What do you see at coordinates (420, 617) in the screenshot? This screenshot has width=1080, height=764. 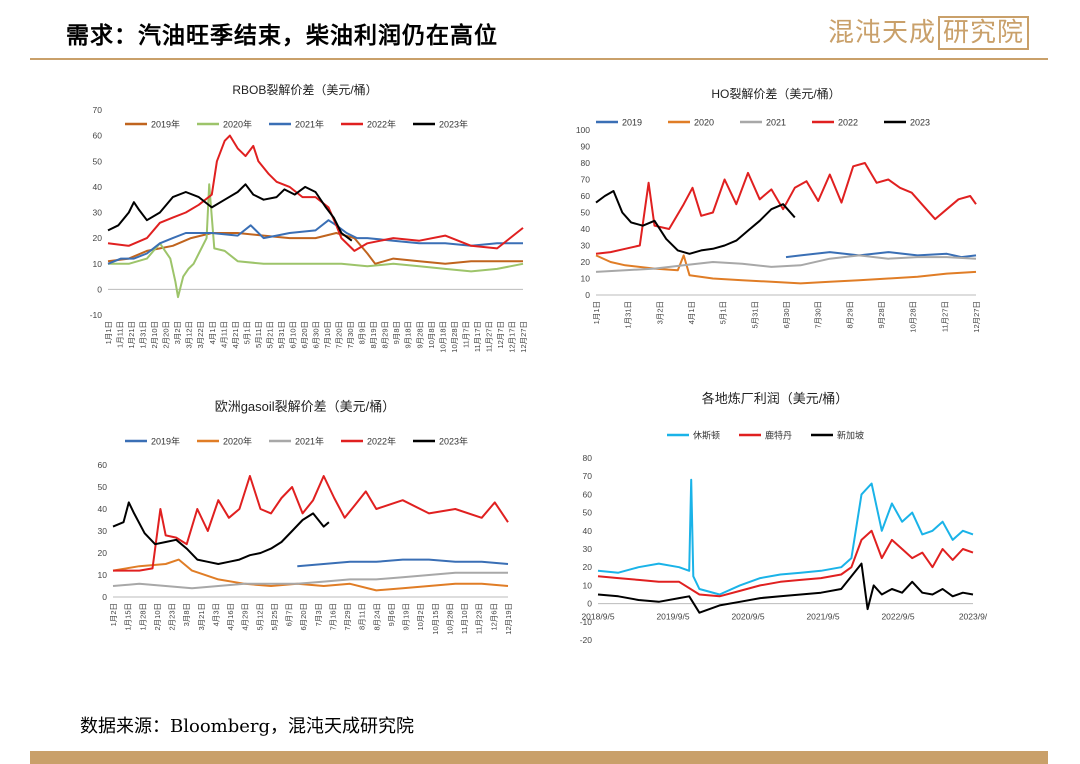 I see `x-tick-label: 10月2日` at bounding box center [420, 617].